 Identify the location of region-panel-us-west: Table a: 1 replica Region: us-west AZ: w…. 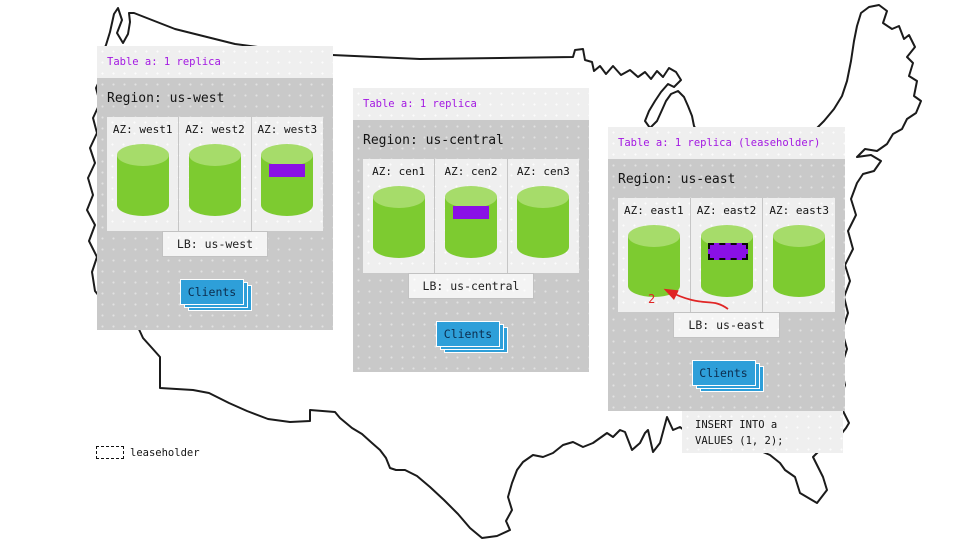
(215, 188).